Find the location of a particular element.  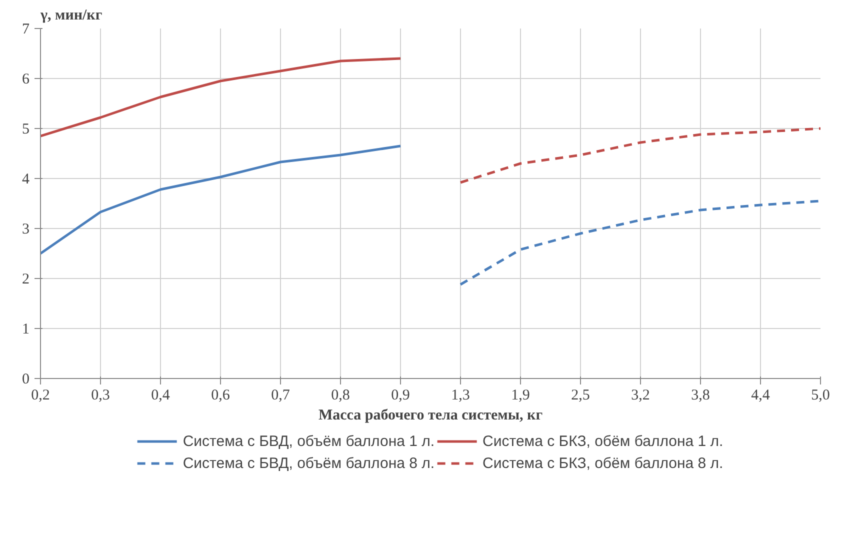

x-tick-label: 0,7 is located at coordinates (280, 396).